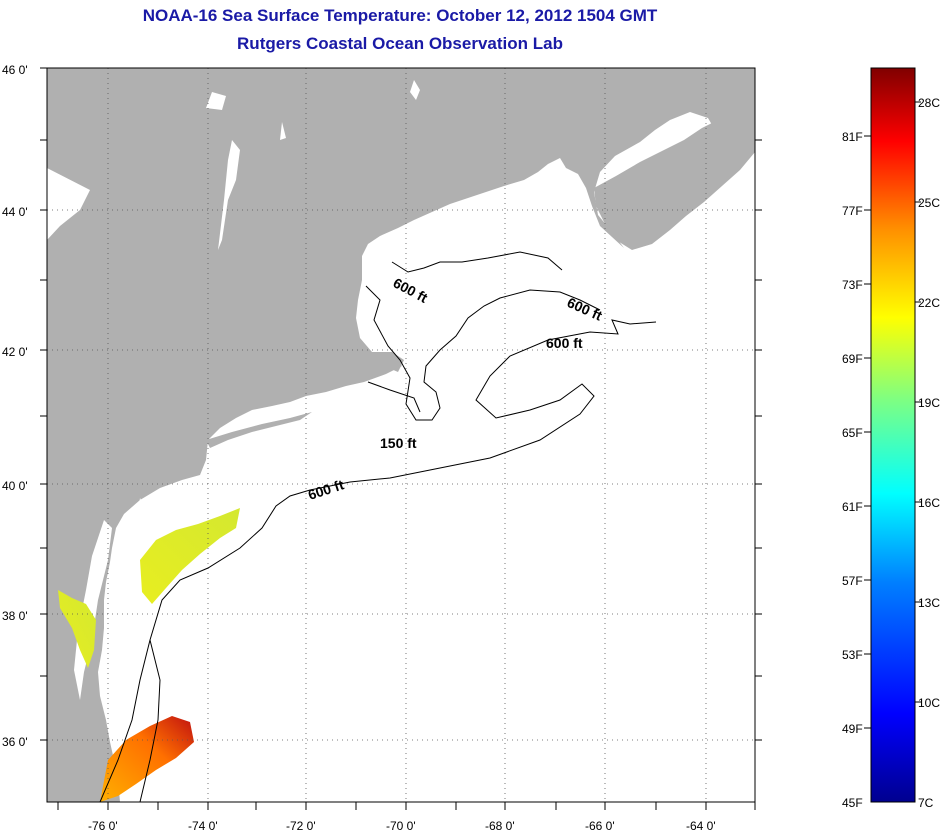  What do you see at coordinates (893, 435) in the screenshot?
I see `colorbar` at bounding box center [893, 435].